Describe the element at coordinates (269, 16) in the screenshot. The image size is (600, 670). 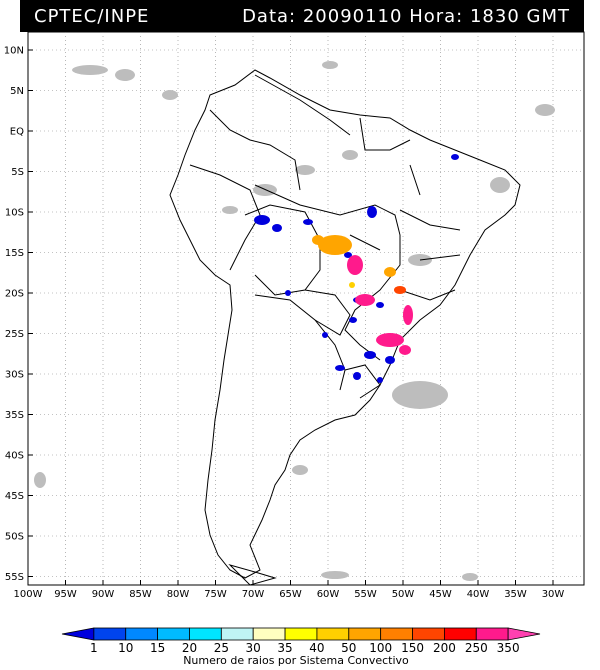
I see `date-label: Data:` at that location.